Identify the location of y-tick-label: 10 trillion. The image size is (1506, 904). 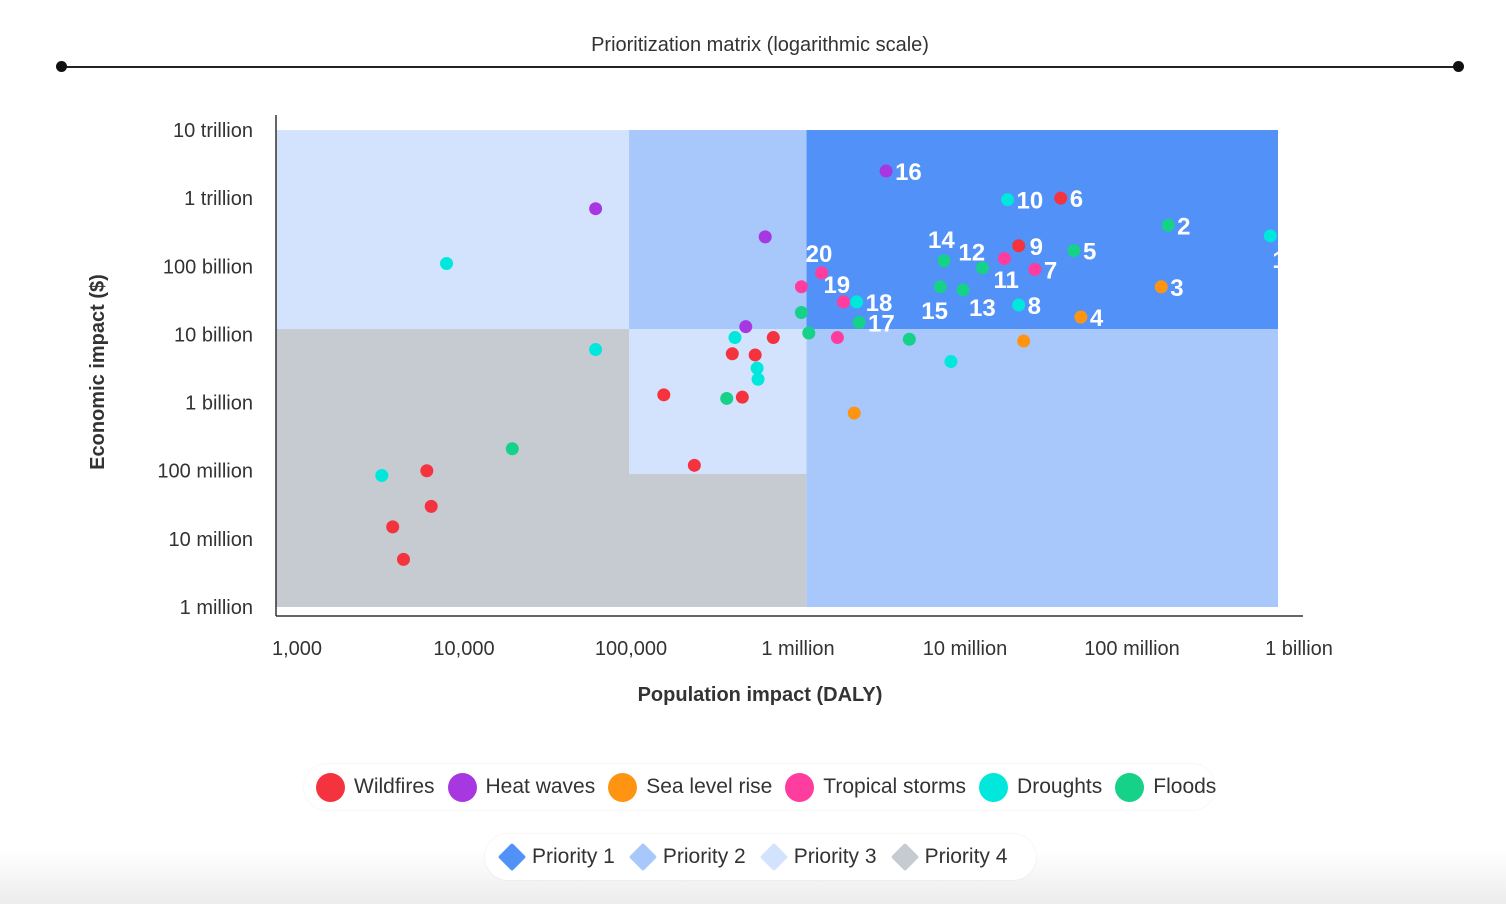
(213, 131).